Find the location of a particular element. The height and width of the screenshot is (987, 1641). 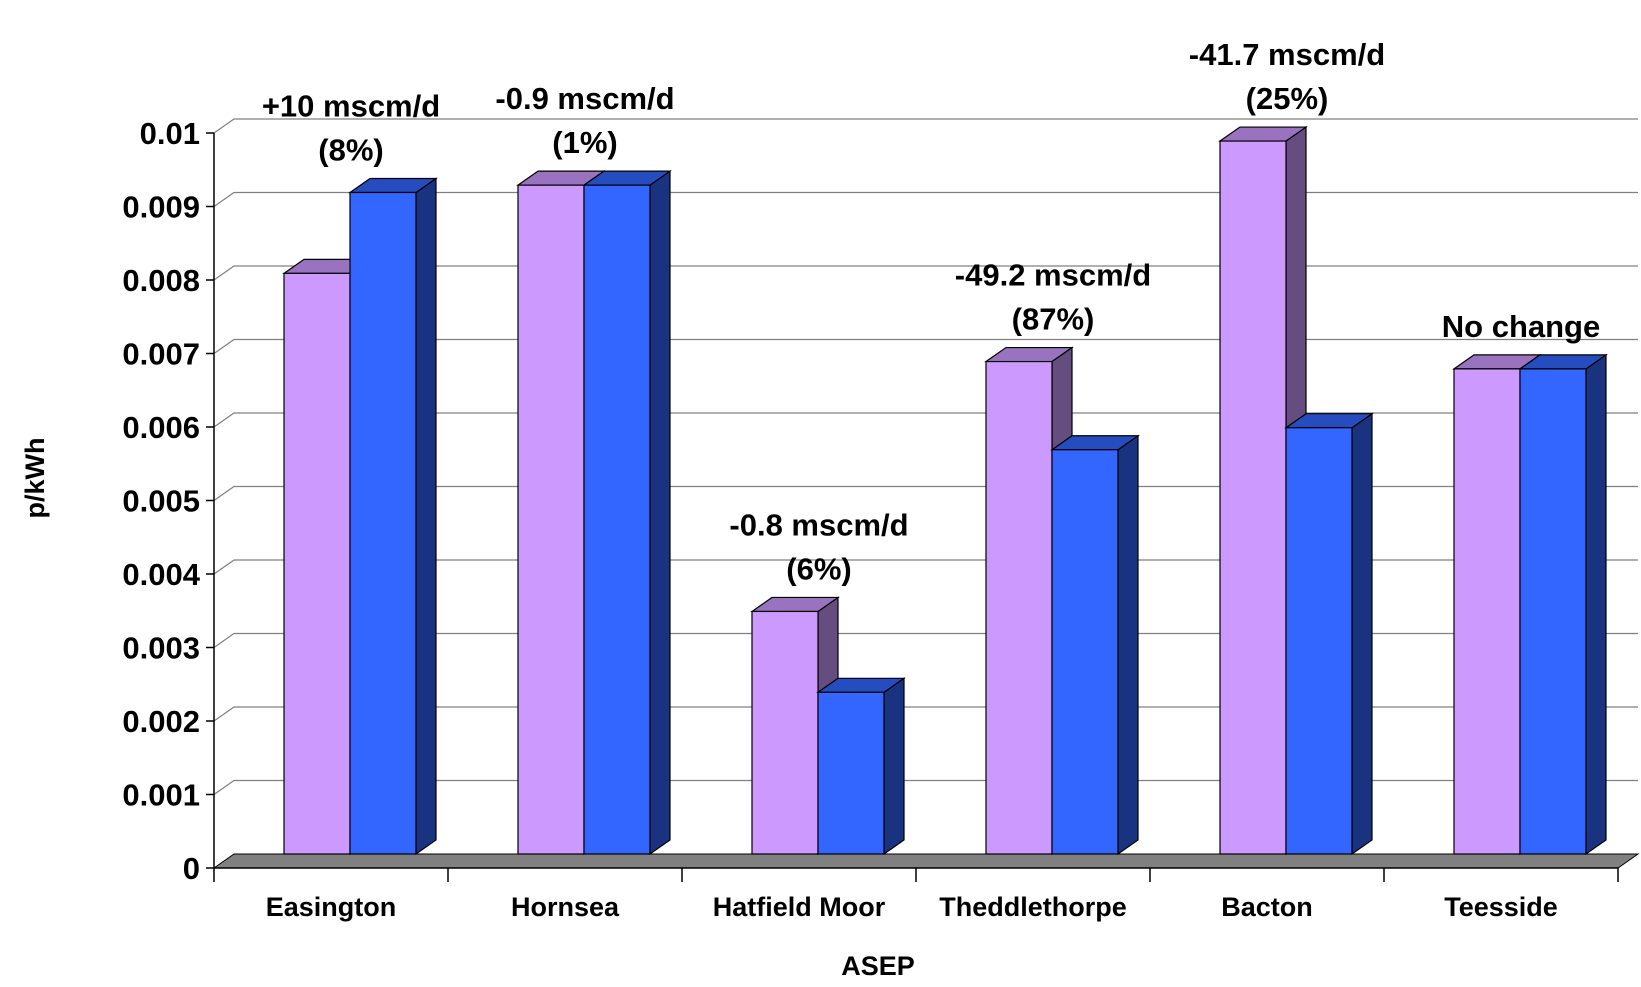

bar-annotation: (1%) is located at coordinates (584, 142).